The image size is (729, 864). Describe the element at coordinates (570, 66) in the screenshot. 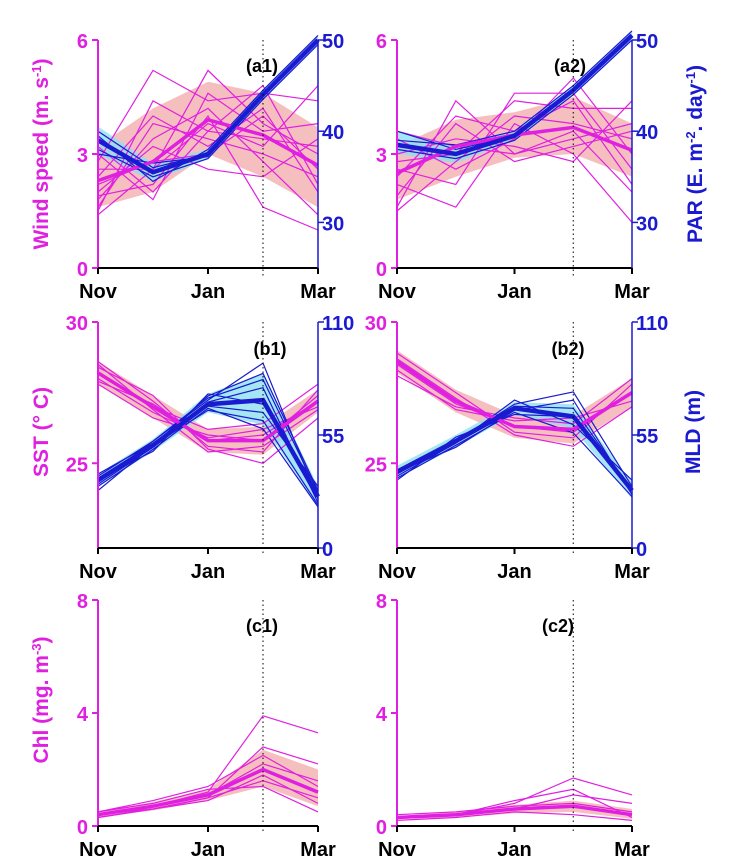

I see `panel-annotation: (a2)` at that location.